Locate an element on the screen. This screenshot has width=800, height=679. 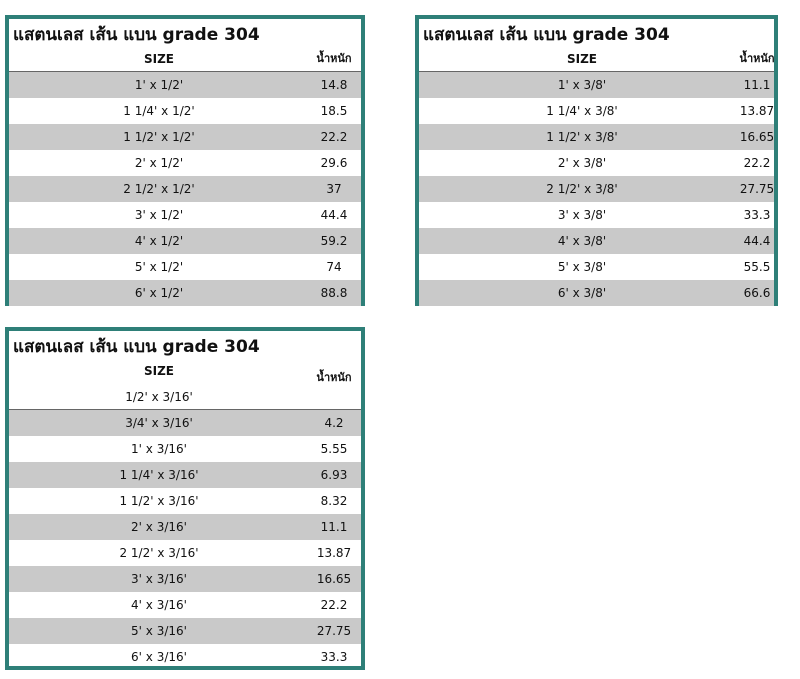
table-row: 3' x 1/2' 44.4 is located at coordinates (185, 215).